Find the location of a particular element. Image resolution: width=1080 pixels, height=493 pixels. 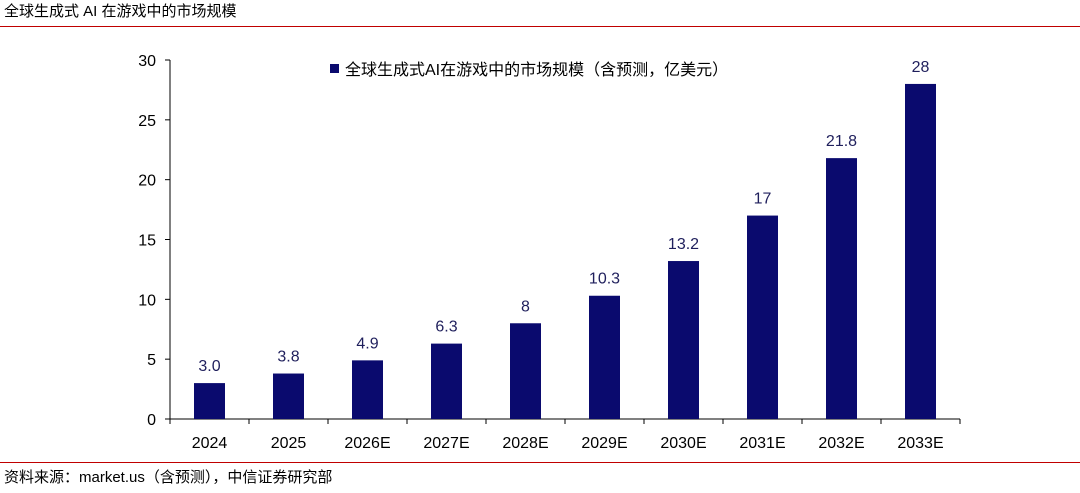

x-tick-label: 2024 is located at coordinates (210, 443).